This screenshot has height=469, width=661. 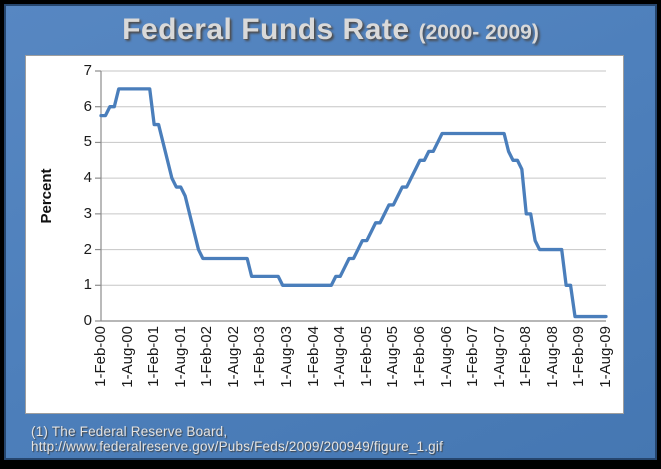 What do you see at coordinates (287, 357) in the screenshot?
I see `x-tick-label: 1-Aug-03` at bounding box center [287, 357].